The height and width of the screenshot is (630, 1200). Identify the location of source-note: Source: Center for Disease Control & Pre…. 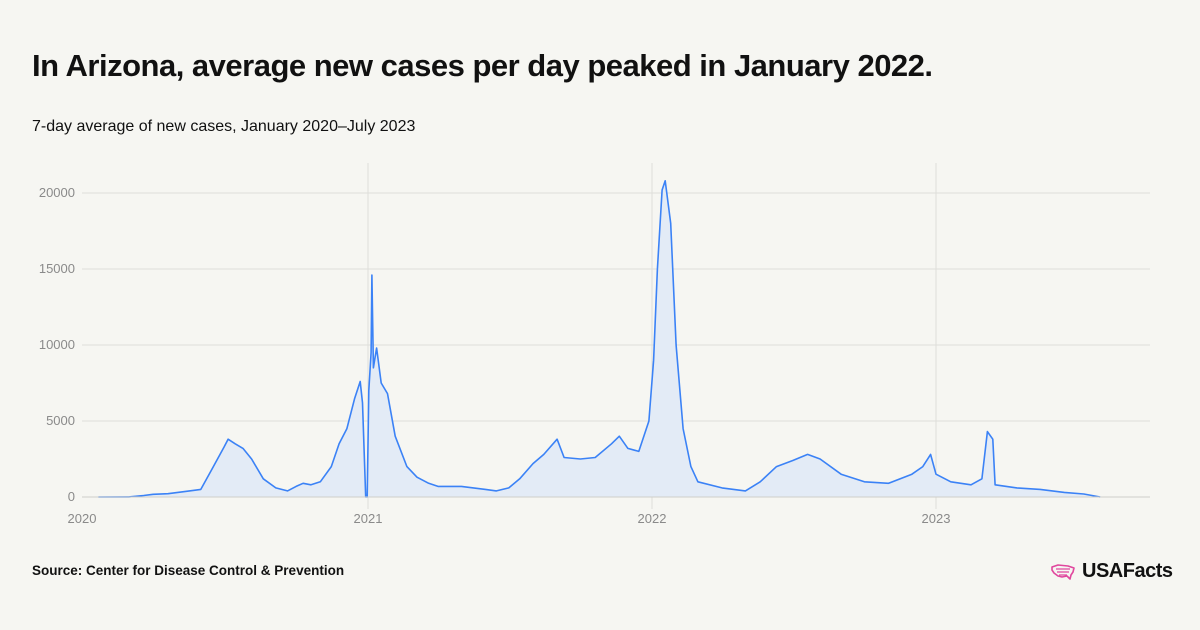
(188, 570).